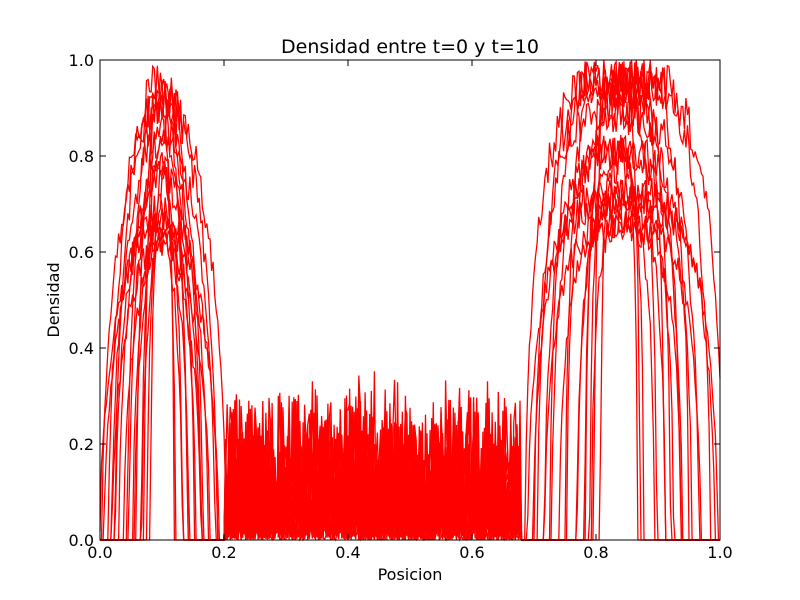 The width and height of the screenshot is (800, 600). What do you see at coordinates (471, 552) in the screenshot?
I see `x-tick-label: 0.6` at bounding box center [471, 552].